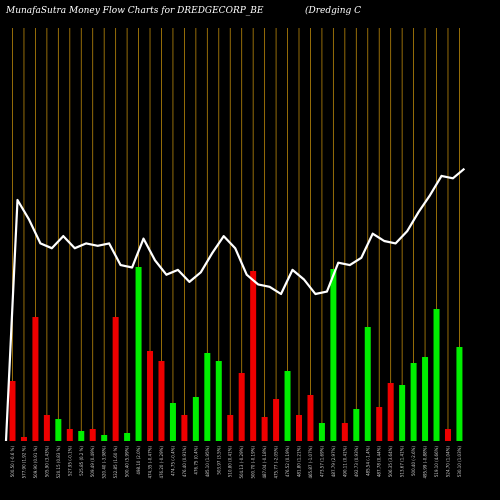 The width and height of the screenshot is (500, 500). What do you see at coordinates (172, 461) in the screenshot?
I see `tick-label: 474.75 (-0.4%)` at bounding box center [172, 461].